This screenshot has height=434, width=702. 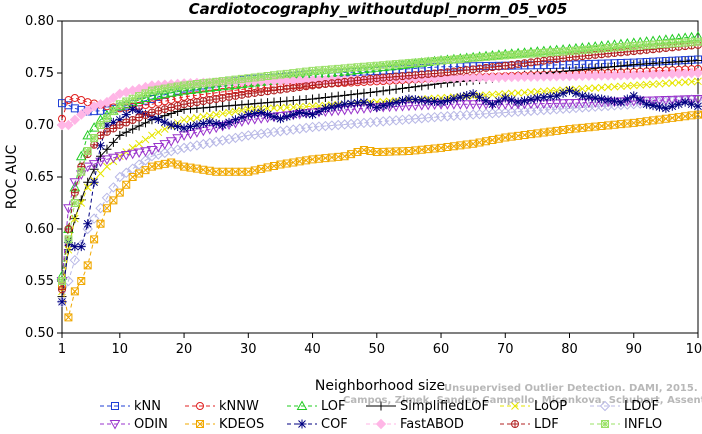 I want to click on x-tick-label: 40, so click(x=312, y=349).